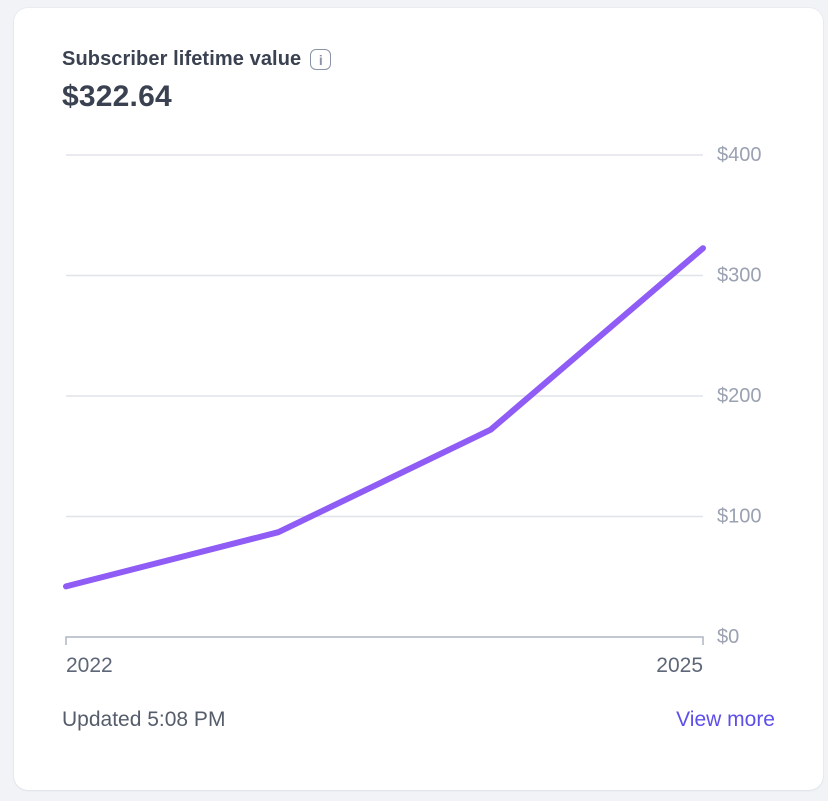 This screenshot has height=801, width=828. Describe the element at coordinates (89, 665) in the screenshot. I see `x-tick-label: 2022` at that location.